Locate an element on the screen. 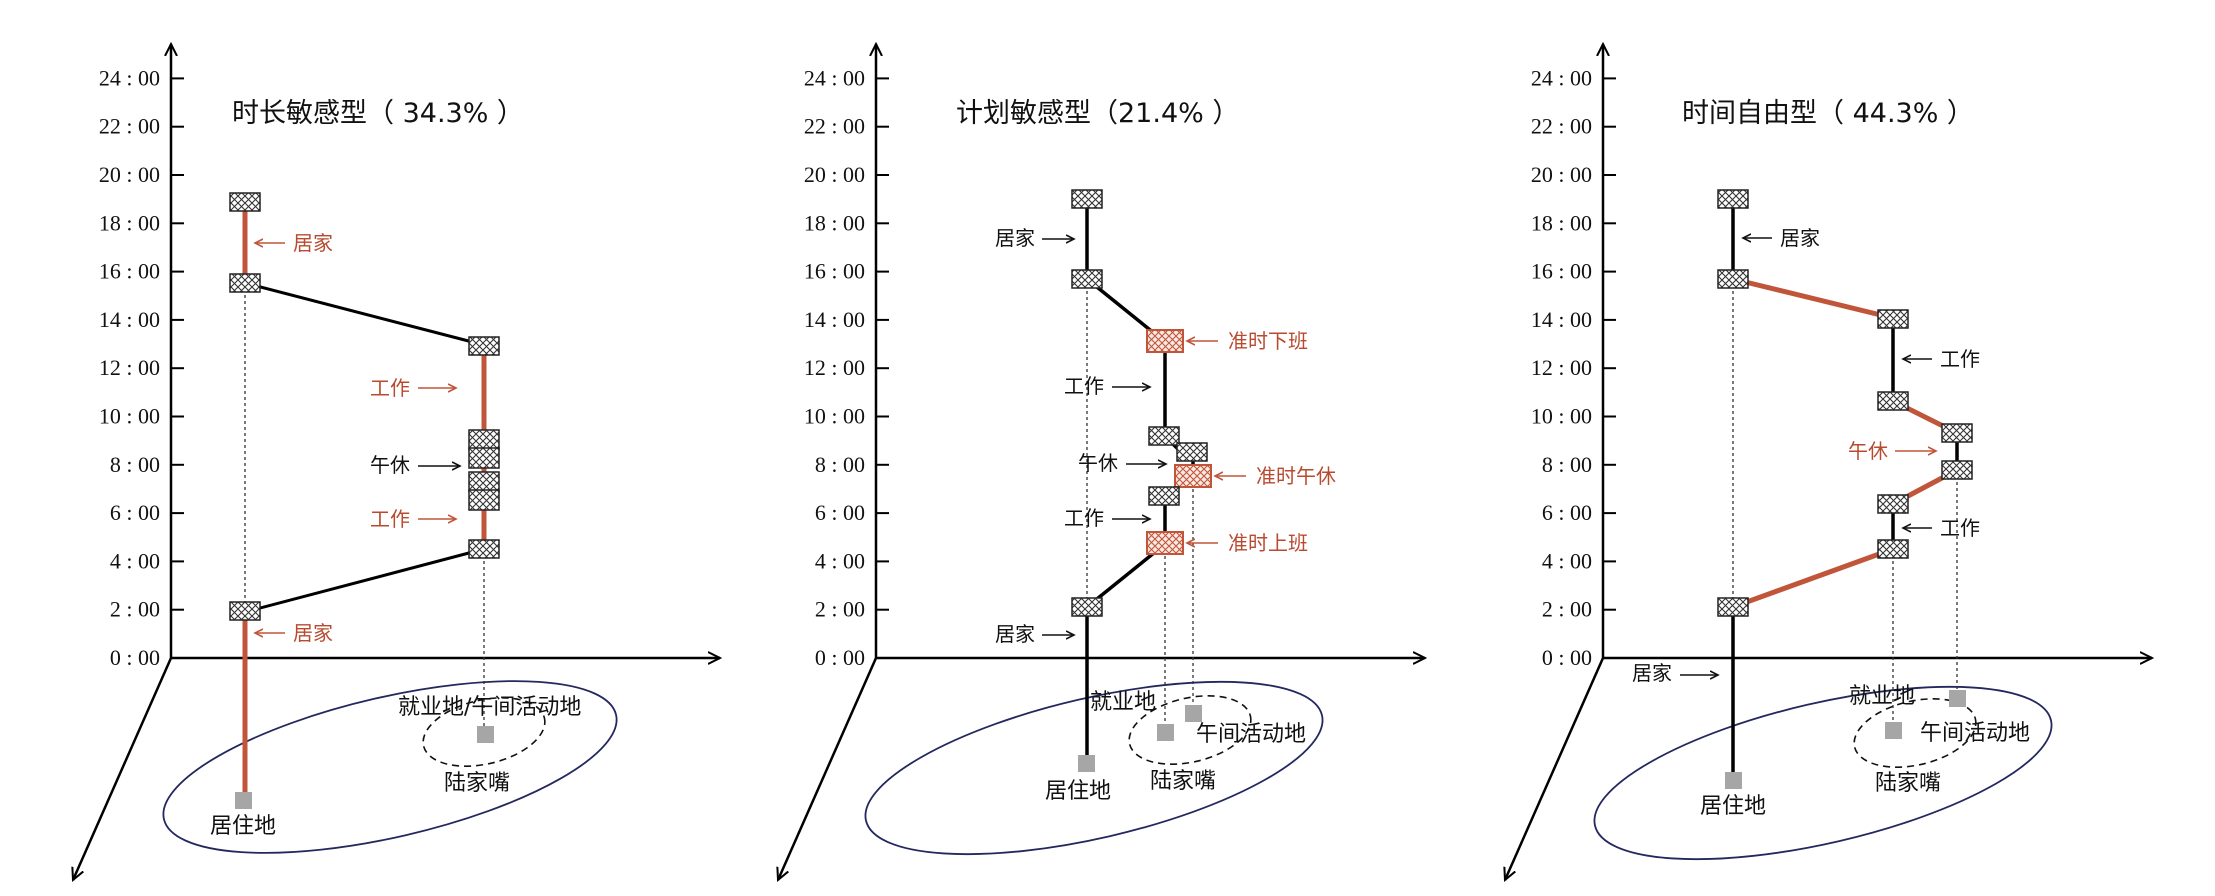 Image resolution: width=2215 pixels, height=896 pixels. panel-title: 时间自由型（ 44.3% ） is located at coordinates (1828, 113).